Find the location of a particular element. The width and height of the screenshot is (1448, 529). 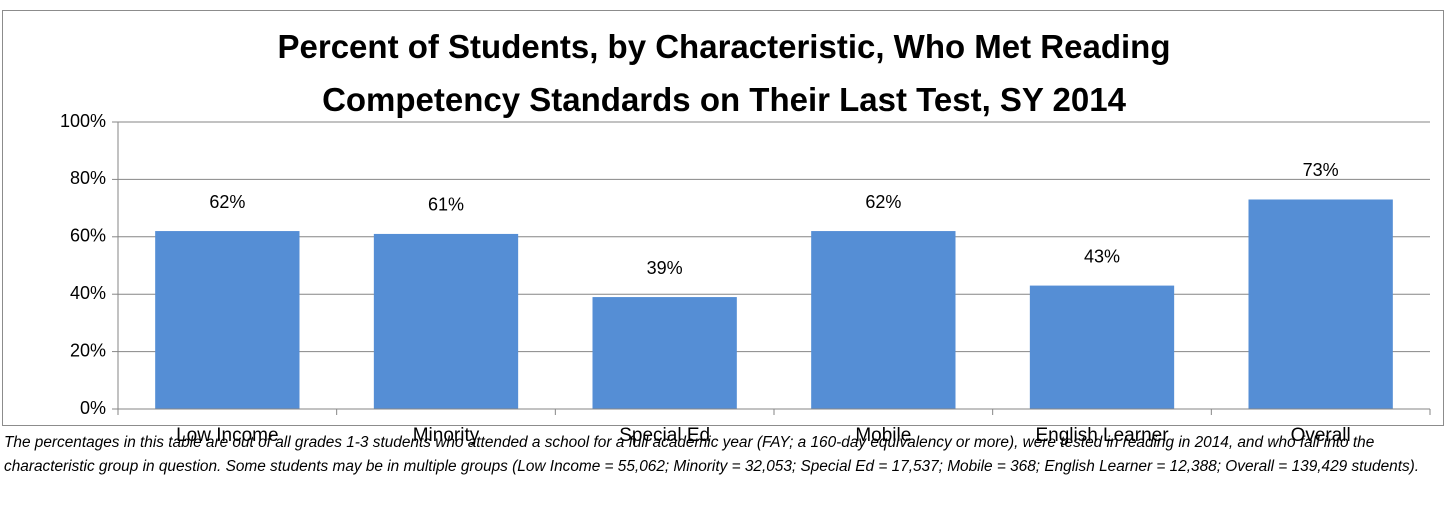

y-tick-label: 40% is located at coordinates (88, 293).